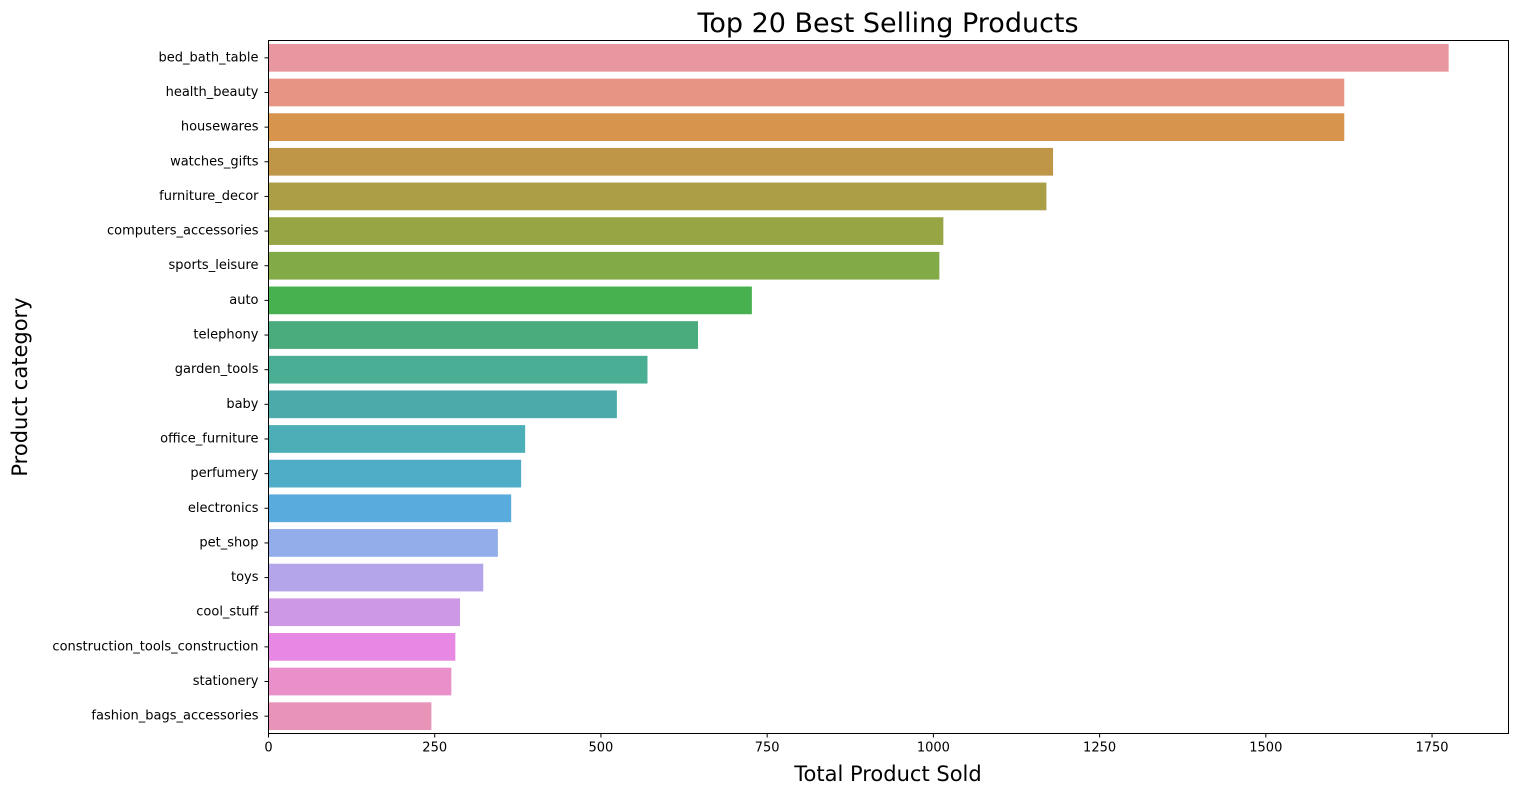  Describe the element at coordinates (350, 716) in the screenshot. I see `bar-fashion-bags-accessories` at that location.